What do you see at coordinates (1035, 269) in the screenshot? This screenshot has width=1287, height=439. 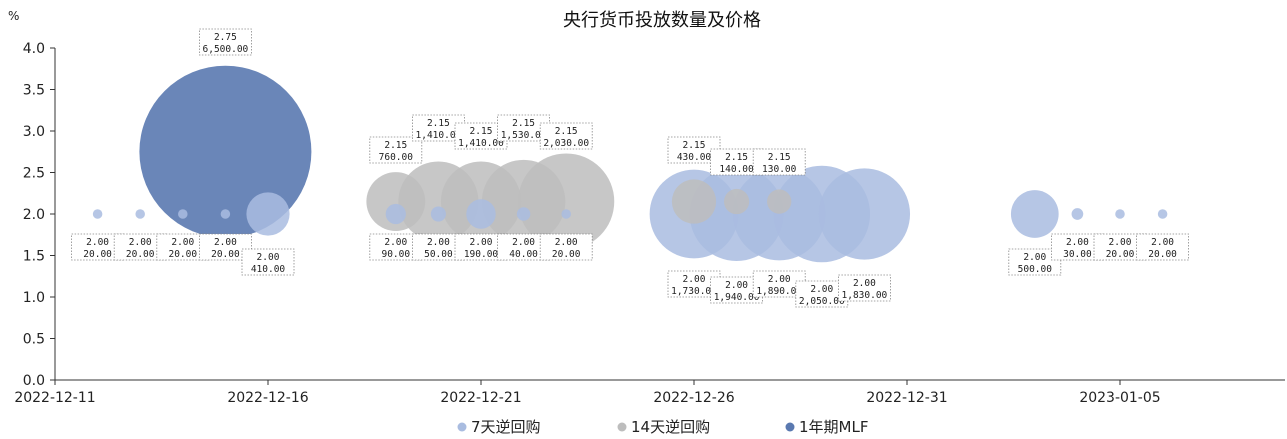 I see `data-label-amount: 500.00` at bounding box center [1035, 269].